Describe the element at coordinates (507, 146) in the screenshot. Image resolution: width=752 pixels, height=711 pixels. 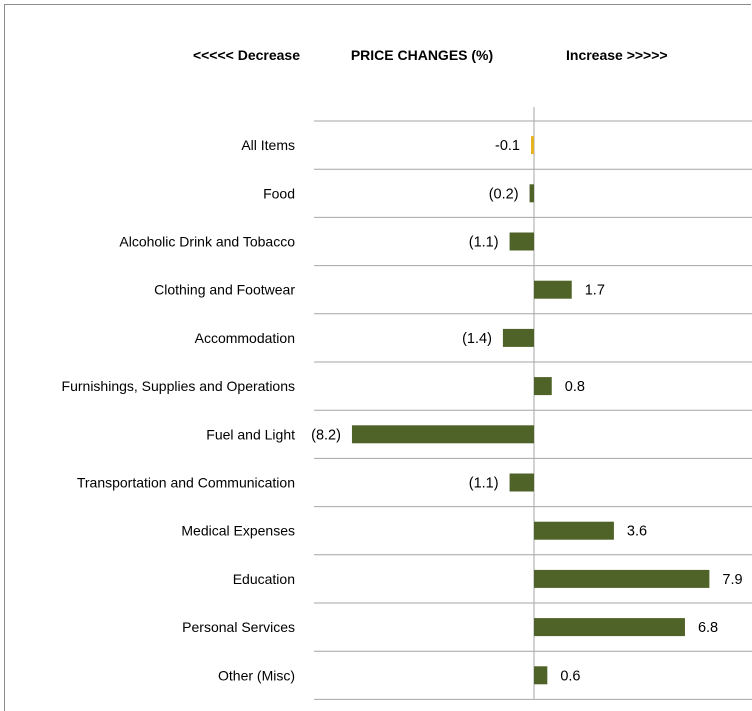
I see `value-label: -0.1` at that location.